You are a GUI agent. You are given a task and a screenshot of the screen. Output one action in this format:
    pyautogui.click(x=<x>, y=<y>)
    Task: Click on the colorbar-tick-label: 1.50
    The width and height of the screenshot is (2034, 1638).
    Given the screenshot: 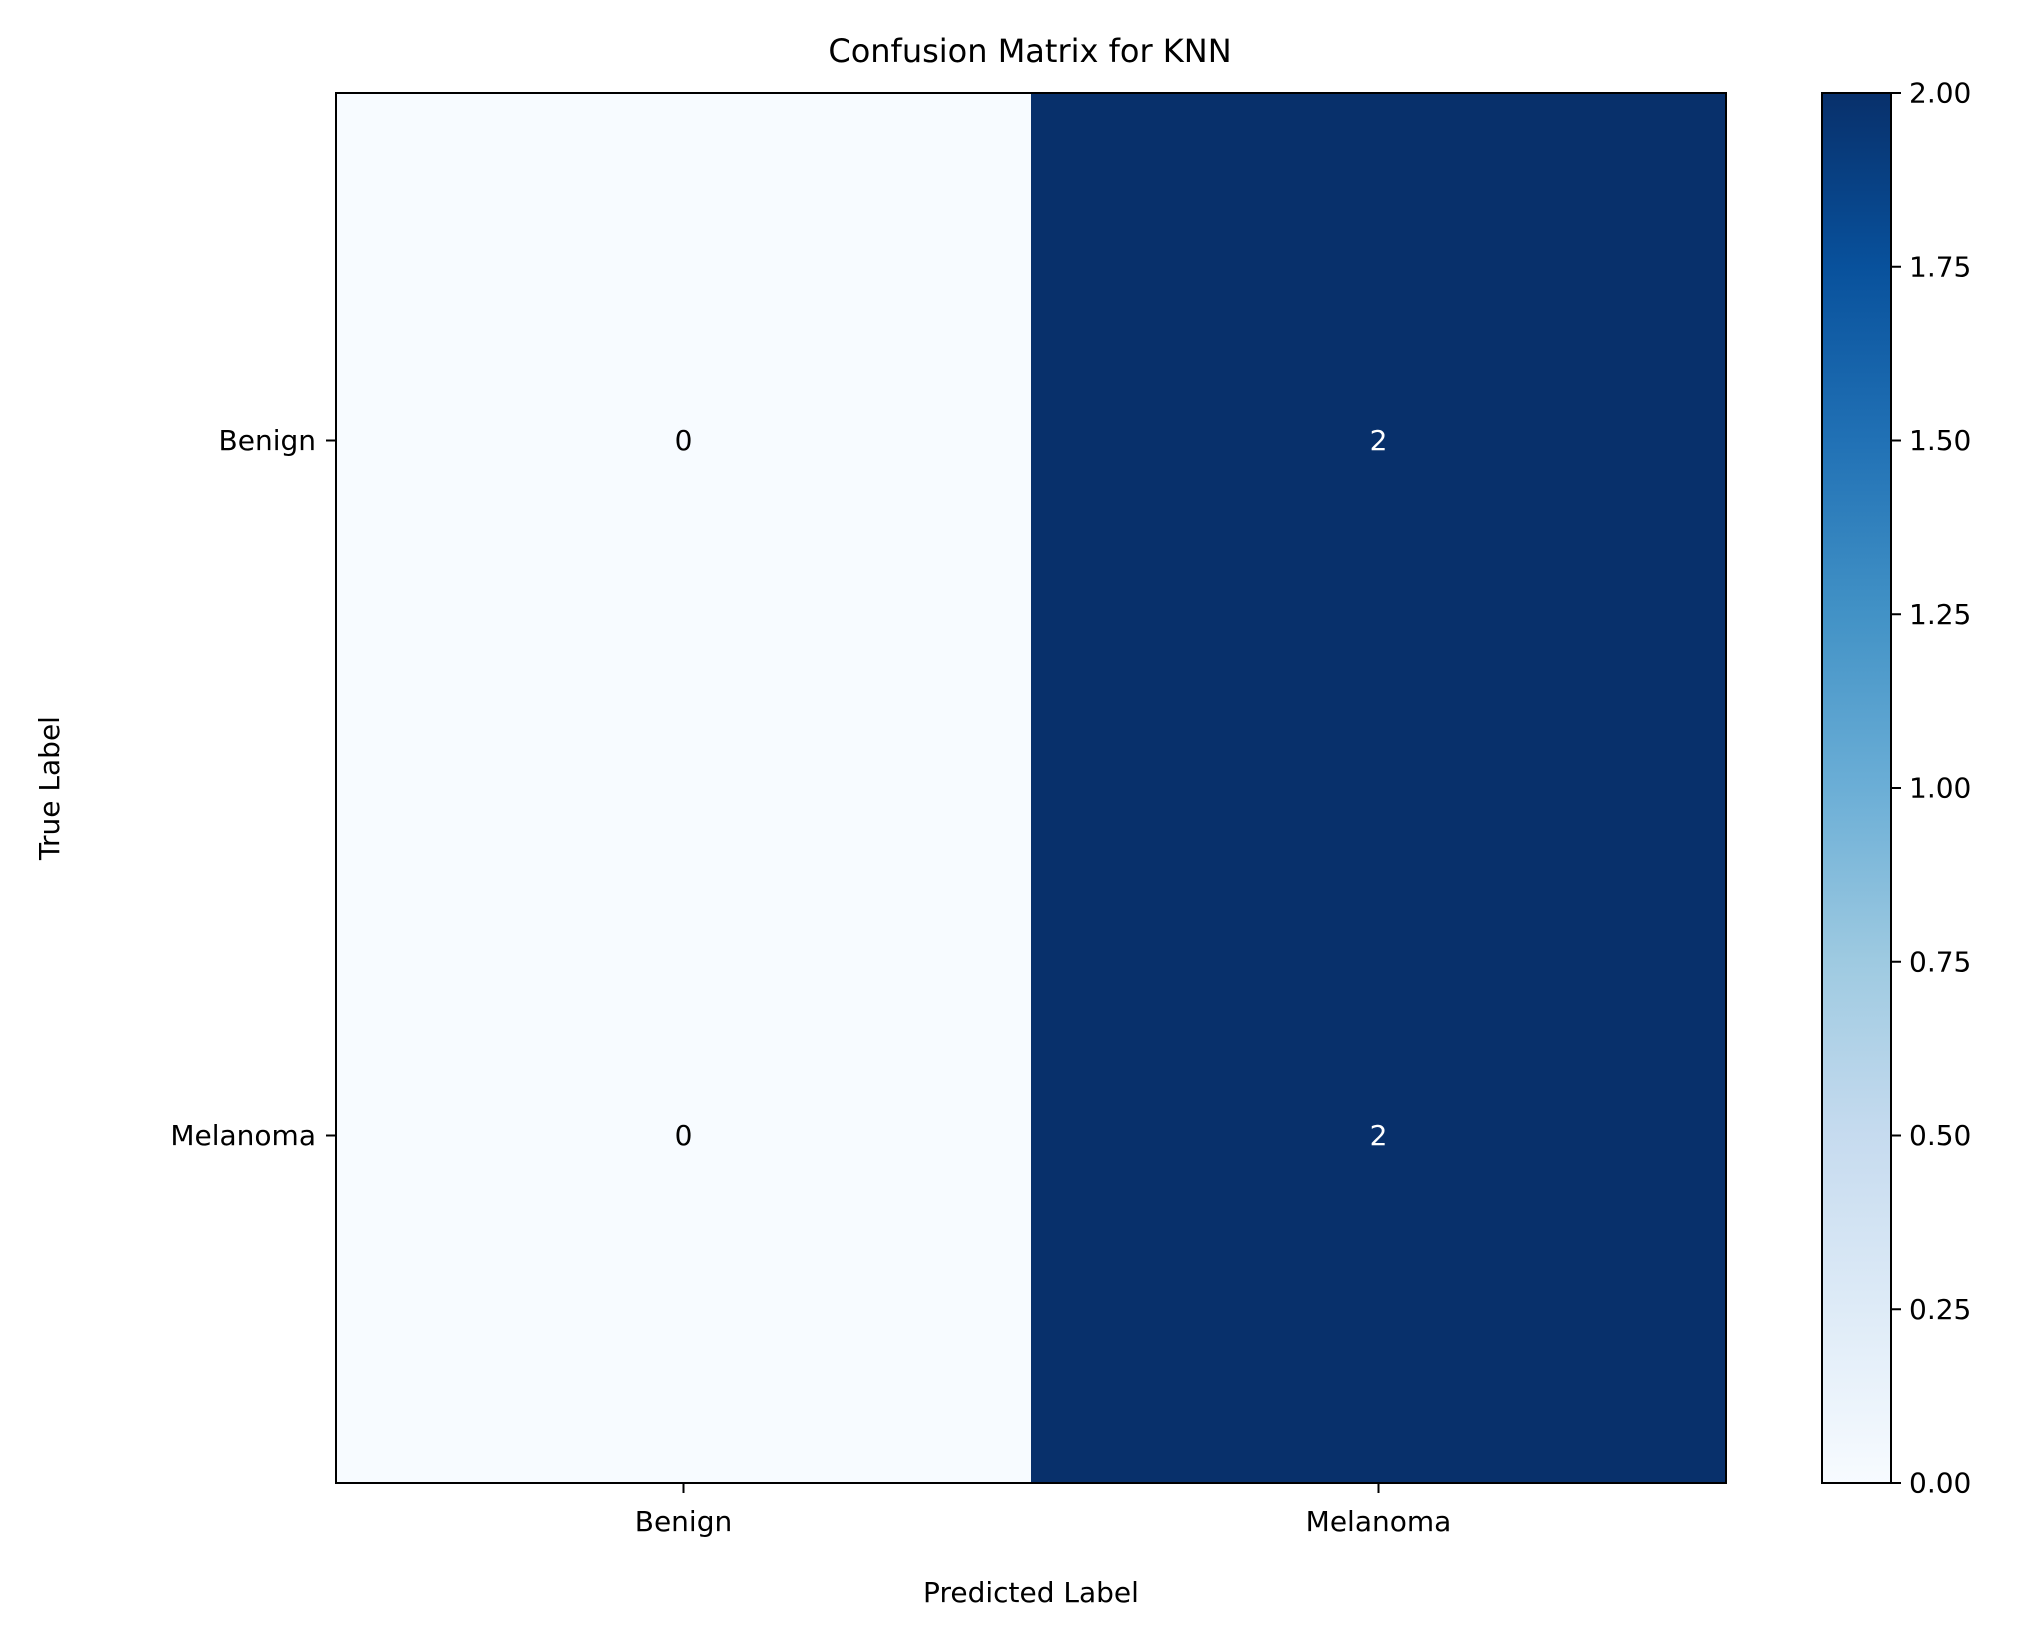 What is the action you would take?
    pyautogui.click(x=1940, y=440)
    